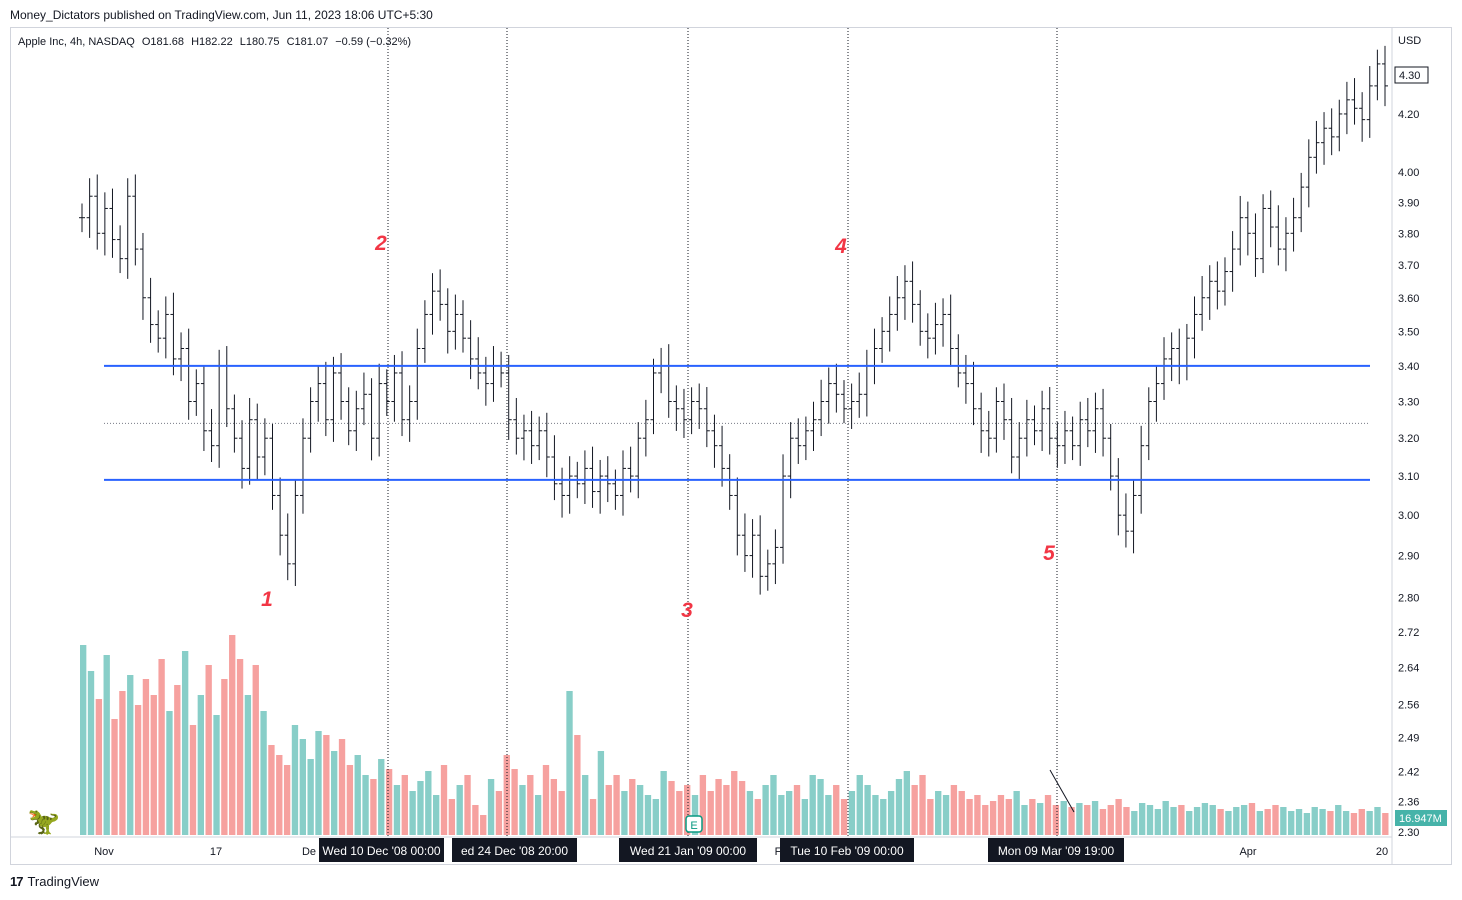  Describe the element at coordinates (1408, 403) in the screenshot. I see `price-tick-label: 3.30` at that location.